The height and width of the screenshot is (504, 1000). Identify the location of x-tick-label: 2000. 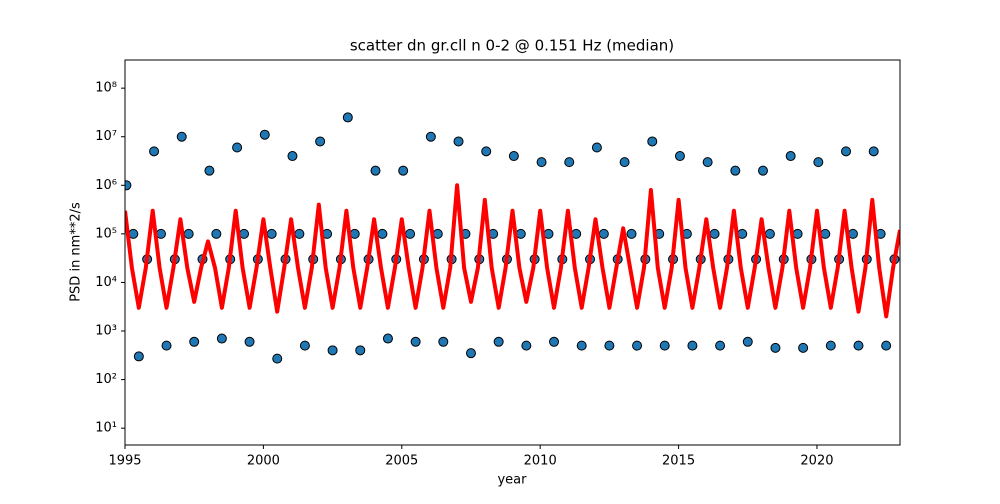
(263, 461).